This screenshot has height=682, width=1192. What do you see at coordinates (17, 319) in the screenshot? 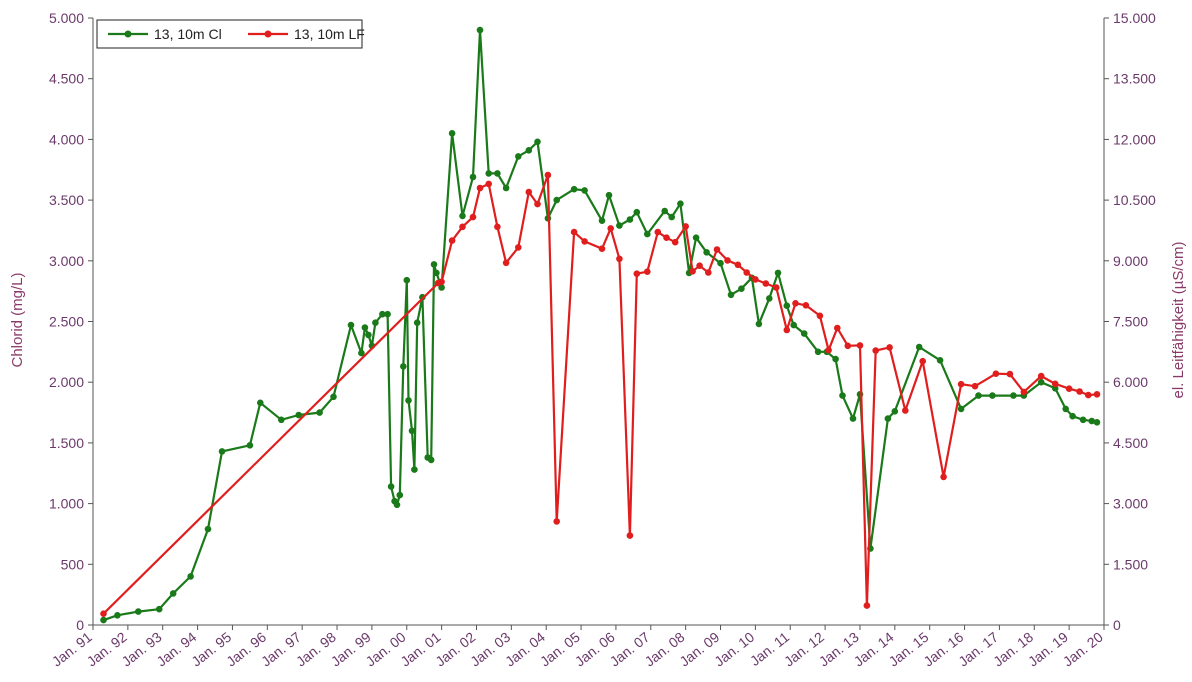
I see `y-axis-left-title: Chlorid (mg/L)` at bounding box center [17, 319].